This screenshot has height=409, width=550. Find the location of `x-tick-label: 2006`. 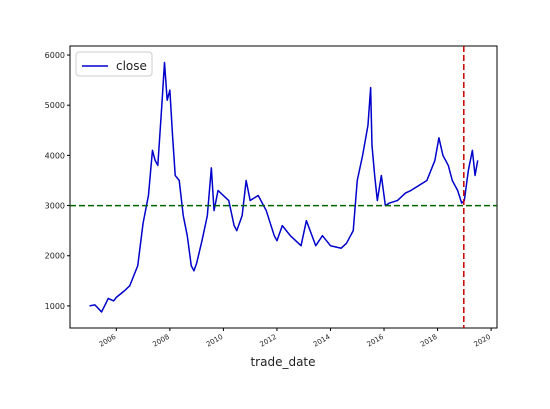

x-tick-label: 2006 is located at coordinates (108, 341).